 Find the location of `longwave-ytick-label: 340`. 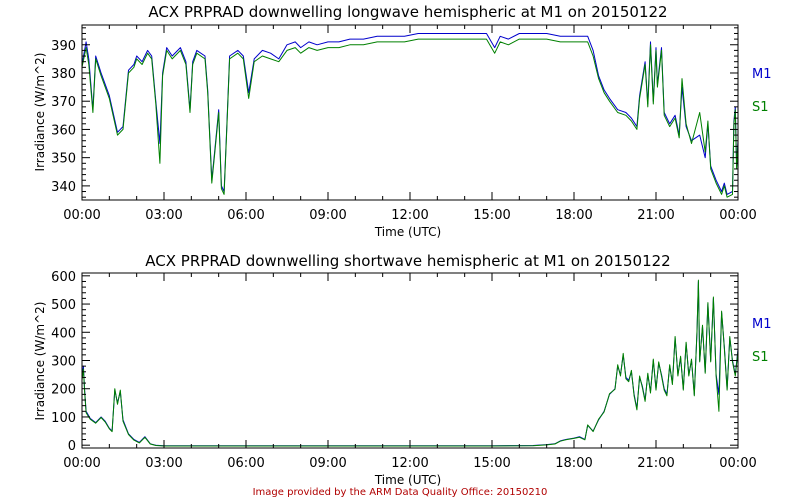

longwave-ytick-label: 340 is located at coordinates (63, 187).